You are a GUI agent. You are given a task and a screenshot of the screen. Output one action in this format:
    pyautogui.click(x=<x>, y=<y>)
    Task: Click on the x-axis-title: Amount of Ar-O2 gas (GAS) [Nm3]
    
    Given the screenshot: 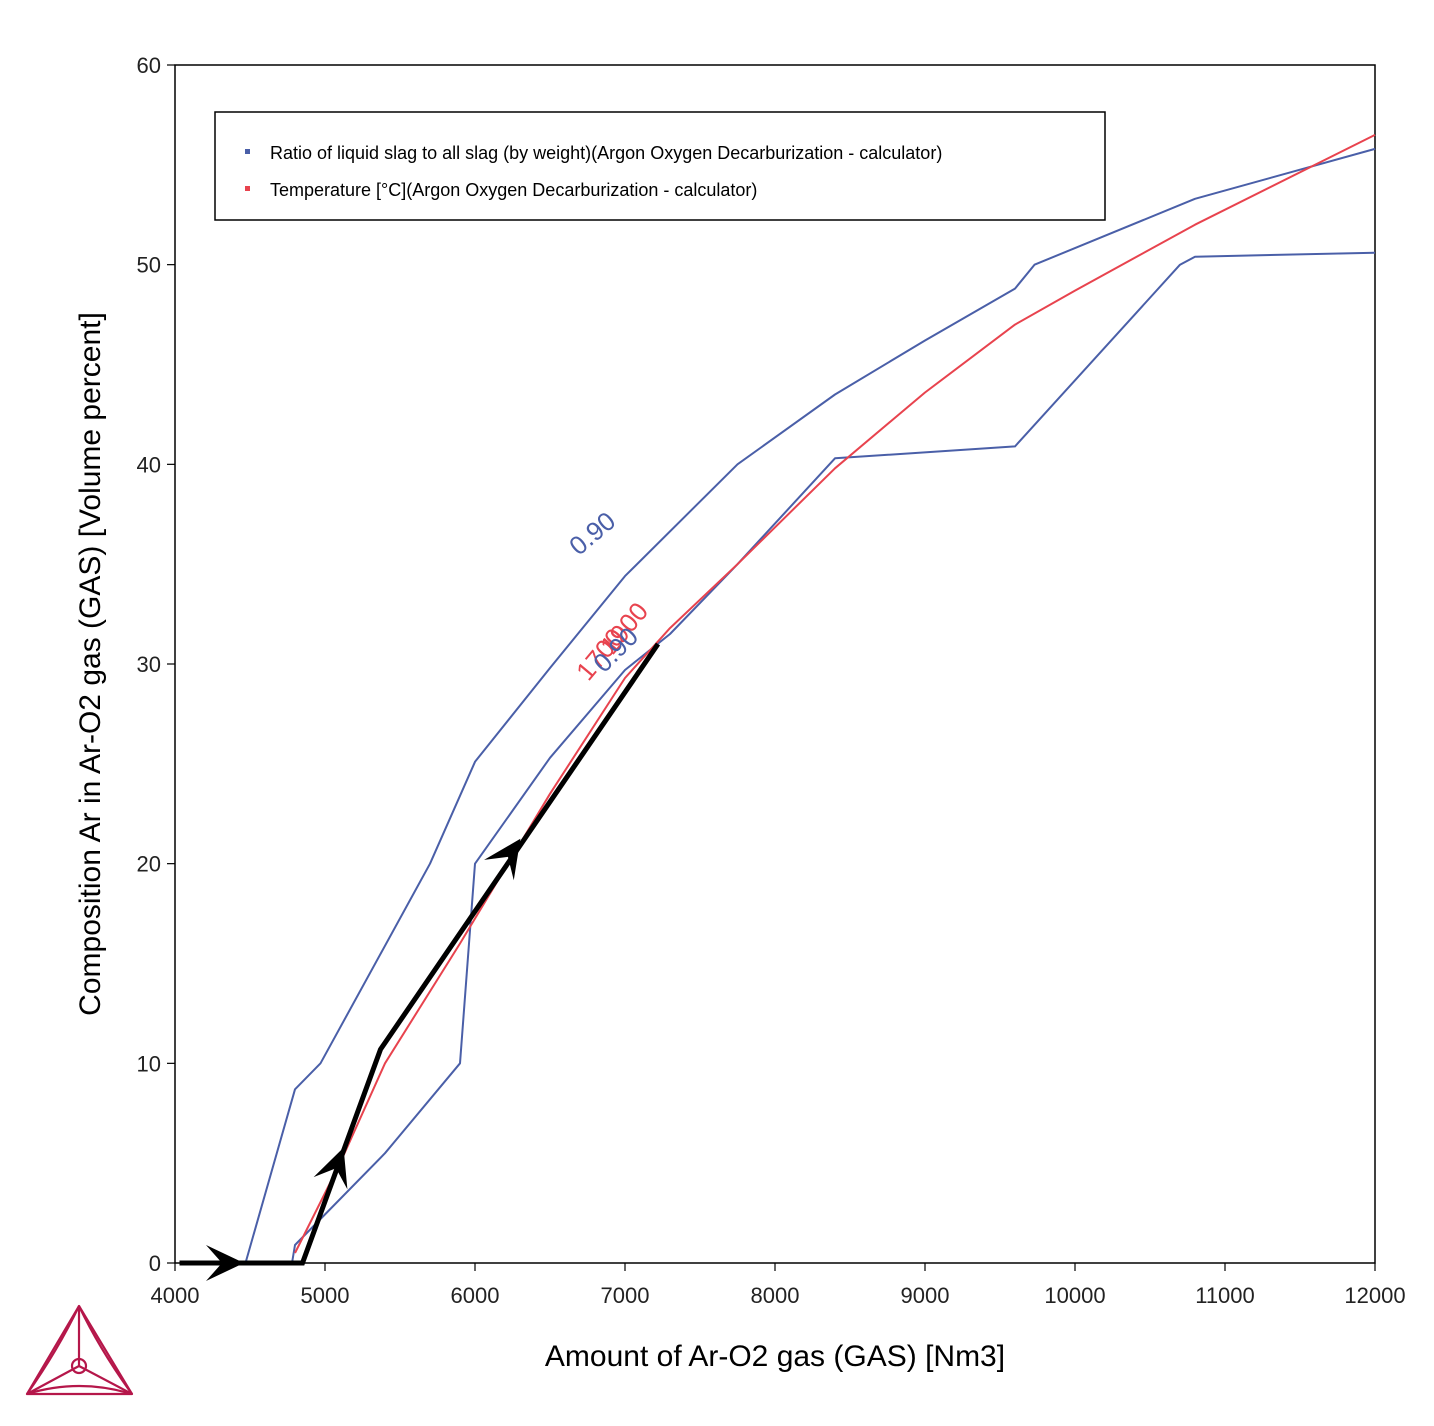 What is the action you would take?
    pyautogui.click(x=775, y=1356)
    